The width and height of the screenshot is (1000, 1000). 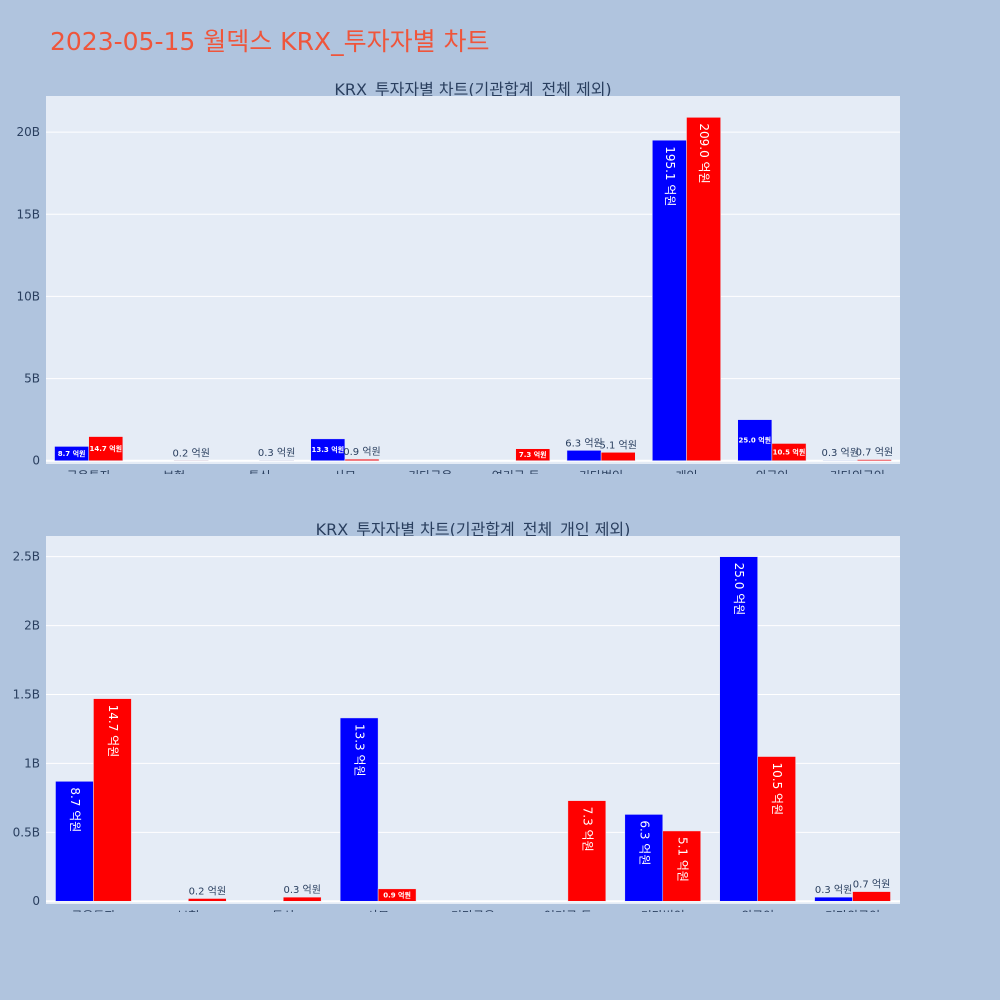 What do you see at coordinates (26, 832) in the screenshot?
I see `y-tick-label: 0.5B` at bounding box center [26, 832].